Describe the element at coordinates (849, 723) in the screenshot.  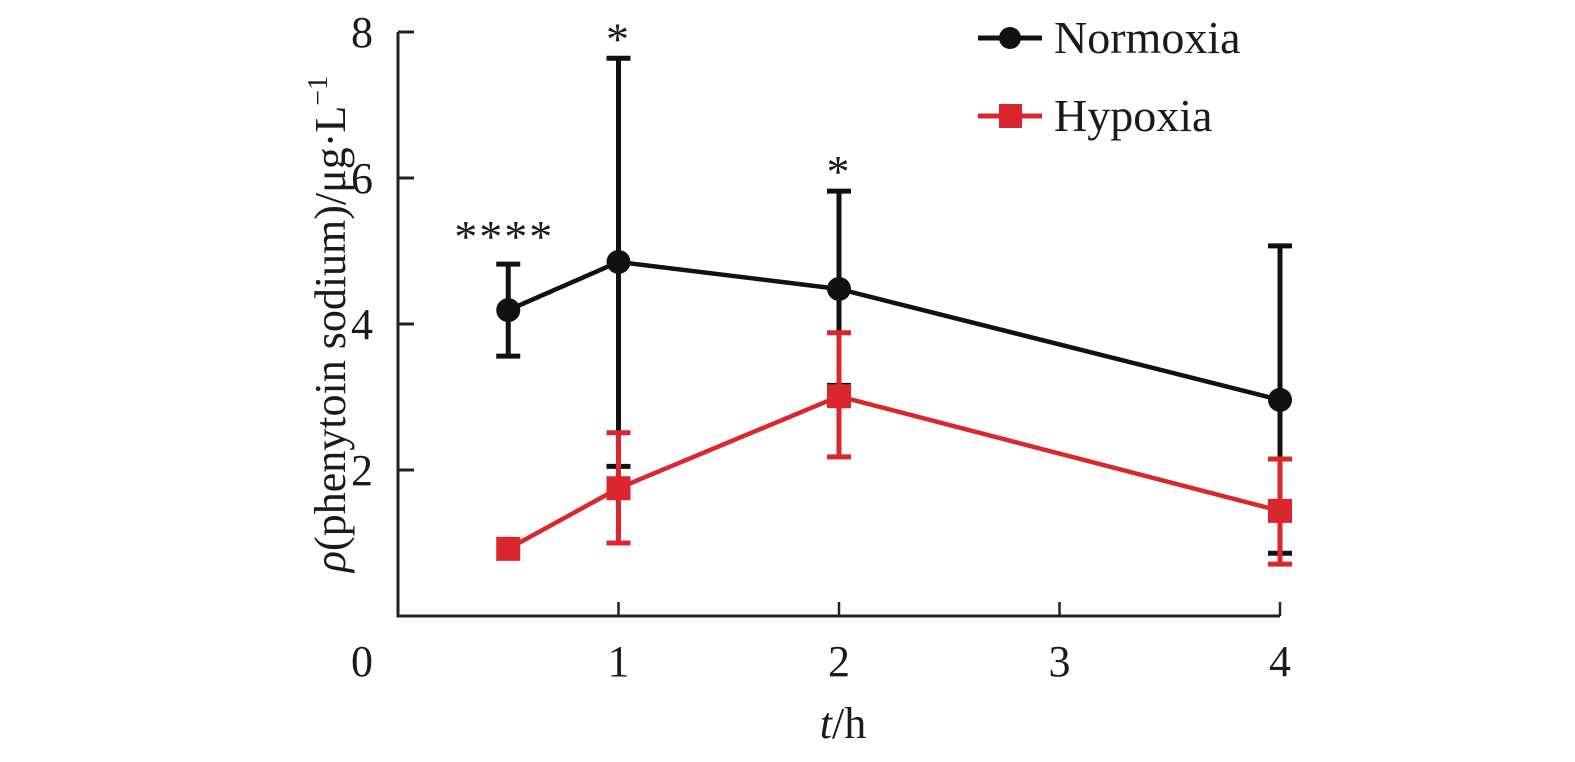
I see `x-axis-label-unit: /h` at that location.